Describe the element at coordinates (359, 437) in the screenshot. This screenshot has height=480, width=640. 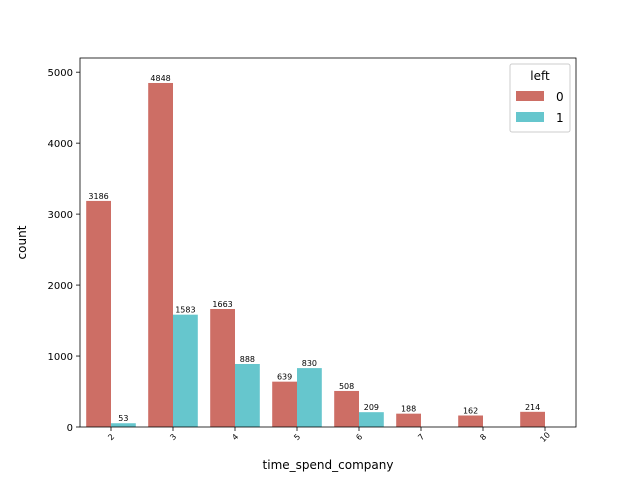
I see `x-tick-label: 6` at that location.